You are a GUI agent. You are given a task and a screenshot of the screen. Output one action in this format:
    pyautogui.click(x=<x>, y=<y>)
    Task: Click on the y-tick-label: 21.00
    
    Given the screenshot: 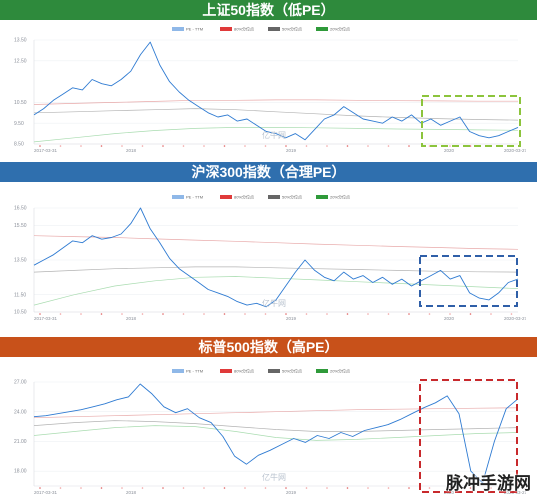 What is the action you would take?
    pyautogui.click(x=20, y=442)
    